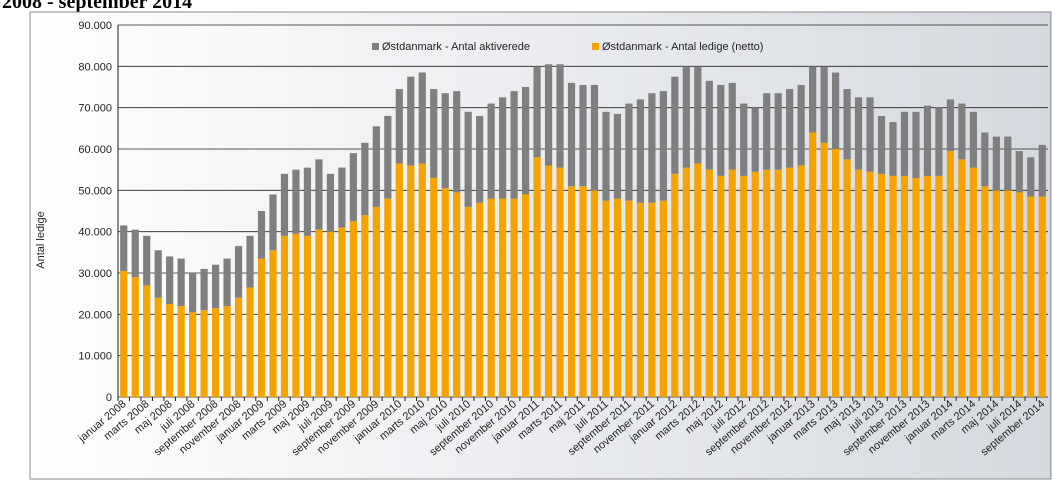 Image resolution: width=1052 pixels, height=485 pixels. I want to click on y-tick-label: 0, so click(109, 398).